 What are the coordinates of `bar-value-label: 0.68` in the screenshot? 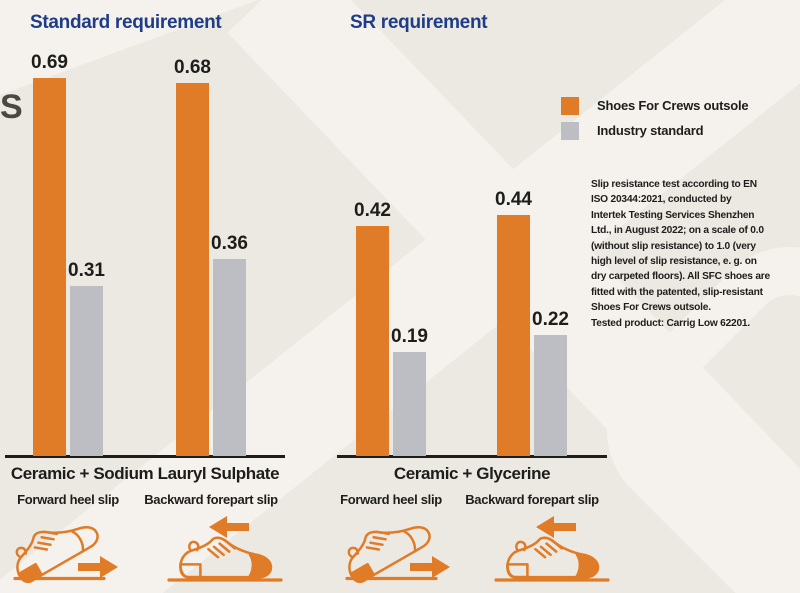 It's located at (192, 67).